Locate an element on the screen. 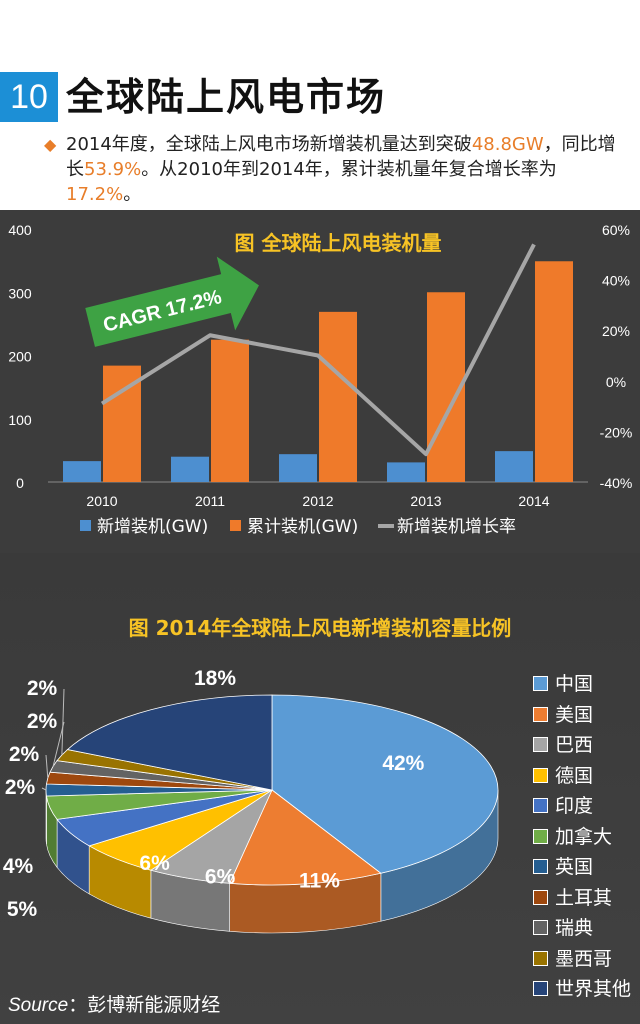  pie-data-label: 11% is located at coordinates (319, 881).